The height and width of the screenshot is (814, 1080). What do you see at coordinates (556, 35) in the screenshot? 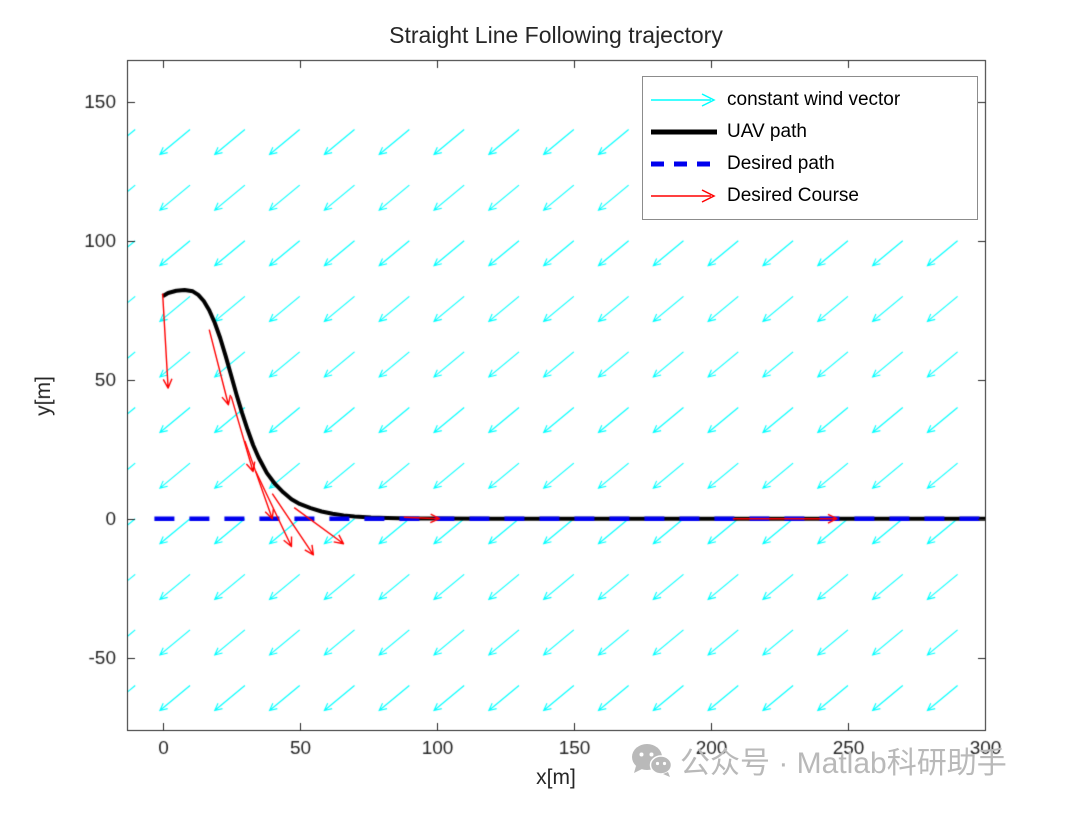
I see `chart-title: Straight Line Following trajectory` at bounding box center [556, 35].